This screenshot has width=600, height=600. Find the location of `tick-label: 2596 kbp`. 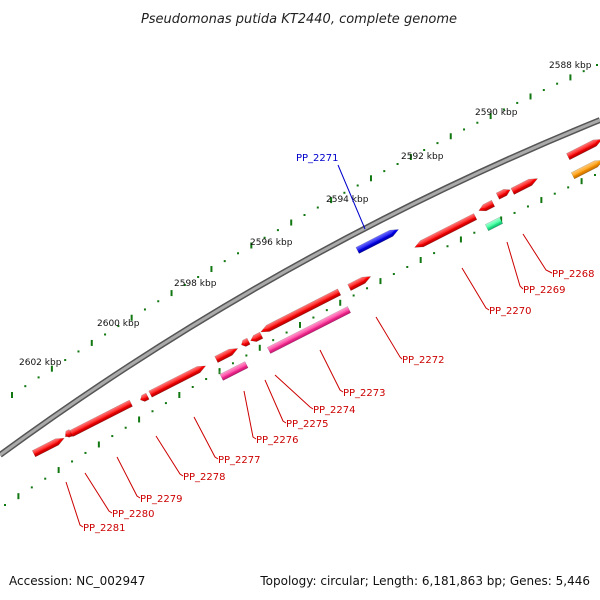

tick-label: 2596 kbp is located at coordinates (271, 243).